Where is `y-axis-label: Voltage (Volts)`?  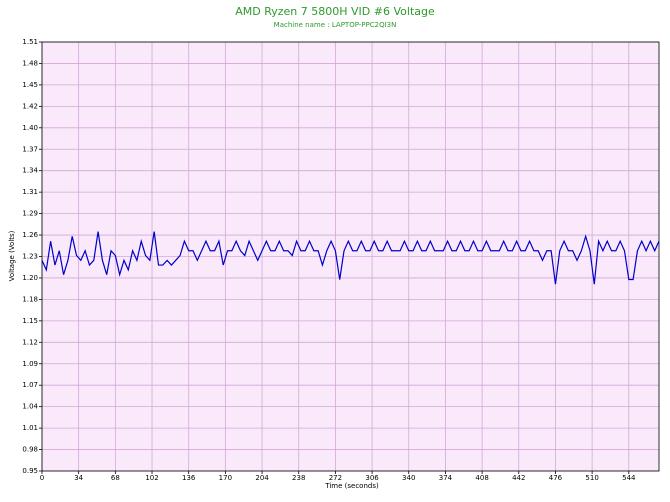 y-axis-label: Voltage (Volts) is located at coordinates (12, 255).